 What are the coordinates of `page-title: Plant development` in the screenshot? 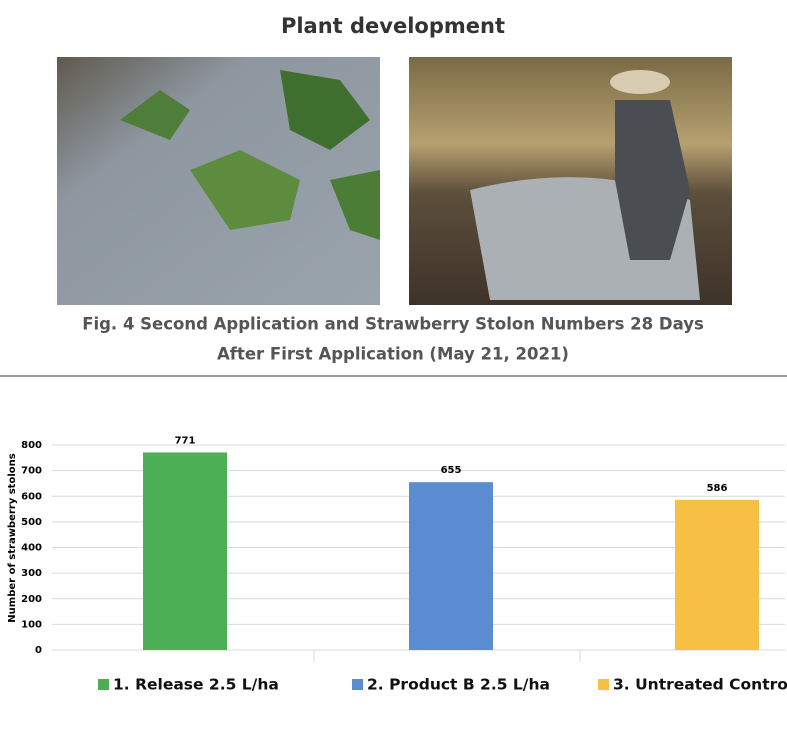 It's located at (393, 26).